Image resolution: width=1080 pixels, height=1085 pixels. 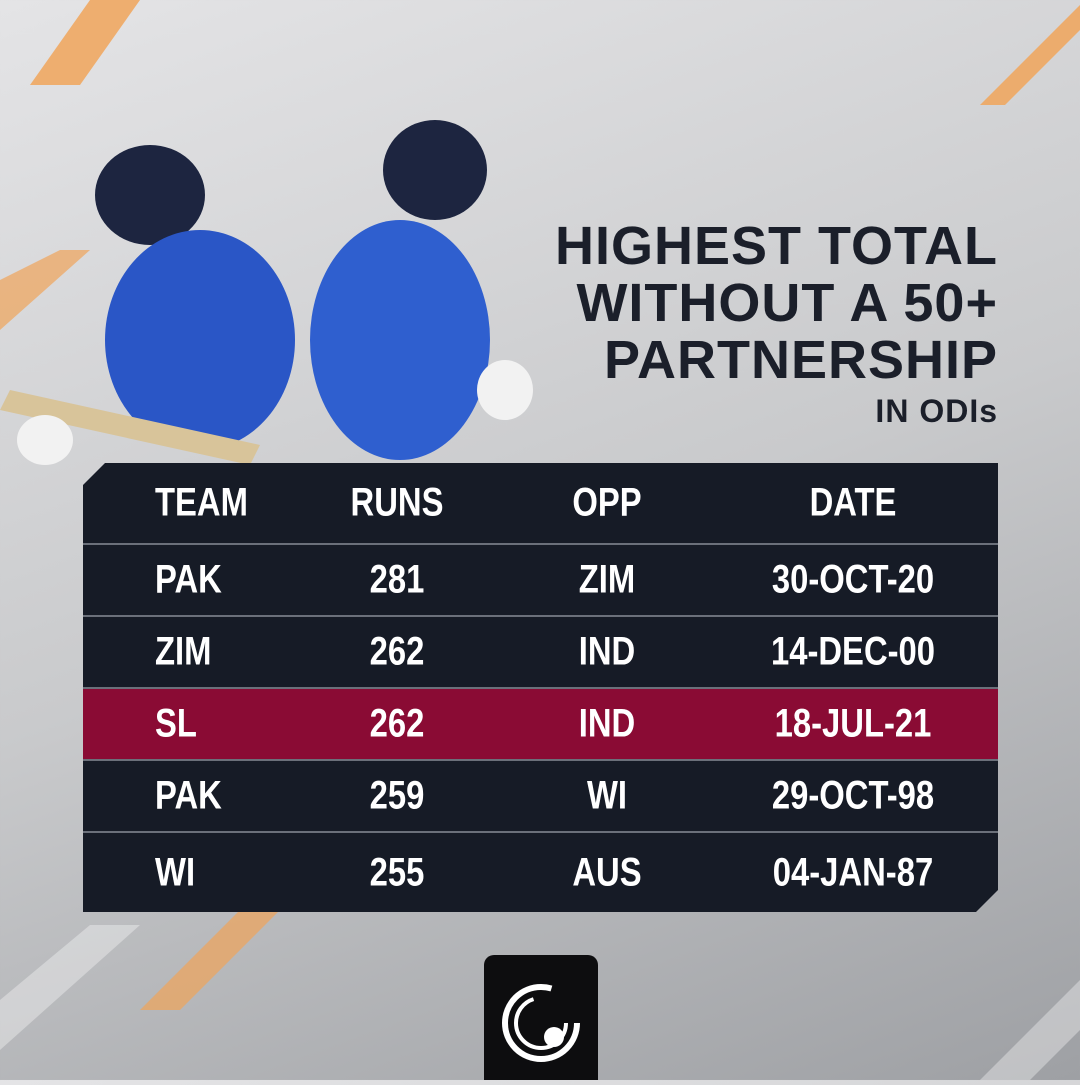 I want to click on table-row: ZIM 262 IND 14-DEC-00, so click(x=540, y=653).